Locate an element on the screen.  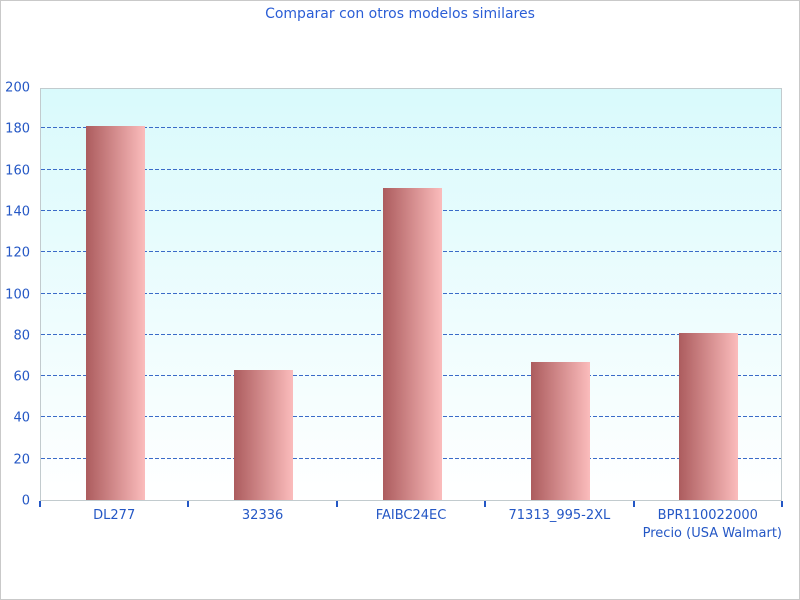
x-category-label: BPR110022000 is located at coordinates (707, 515).